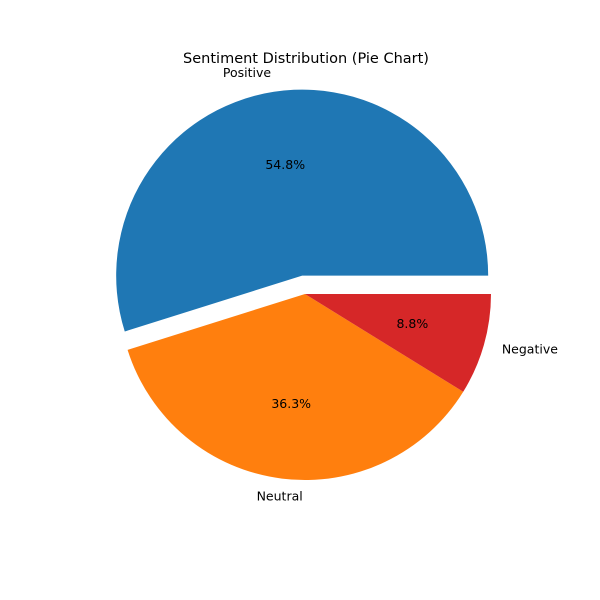 This screenshot has width=600, height=600. What do you see at coordinates (285, 164) in the screenshot?
I see `pct-label-positive: 54.8%` at bounding box center [285, 164].